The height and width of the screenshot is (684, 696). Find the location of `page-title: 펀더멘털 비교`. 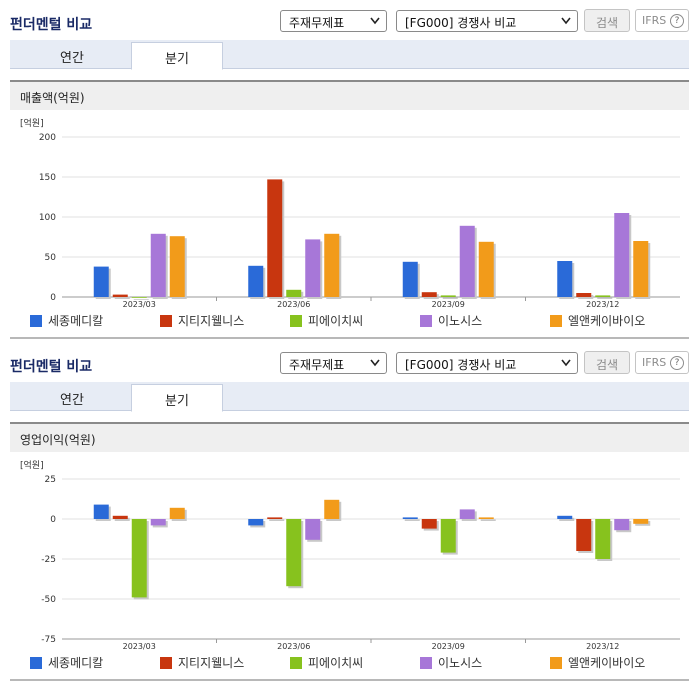

page-title: 펀더멘털 비교 is located at coordinates (51, 25).